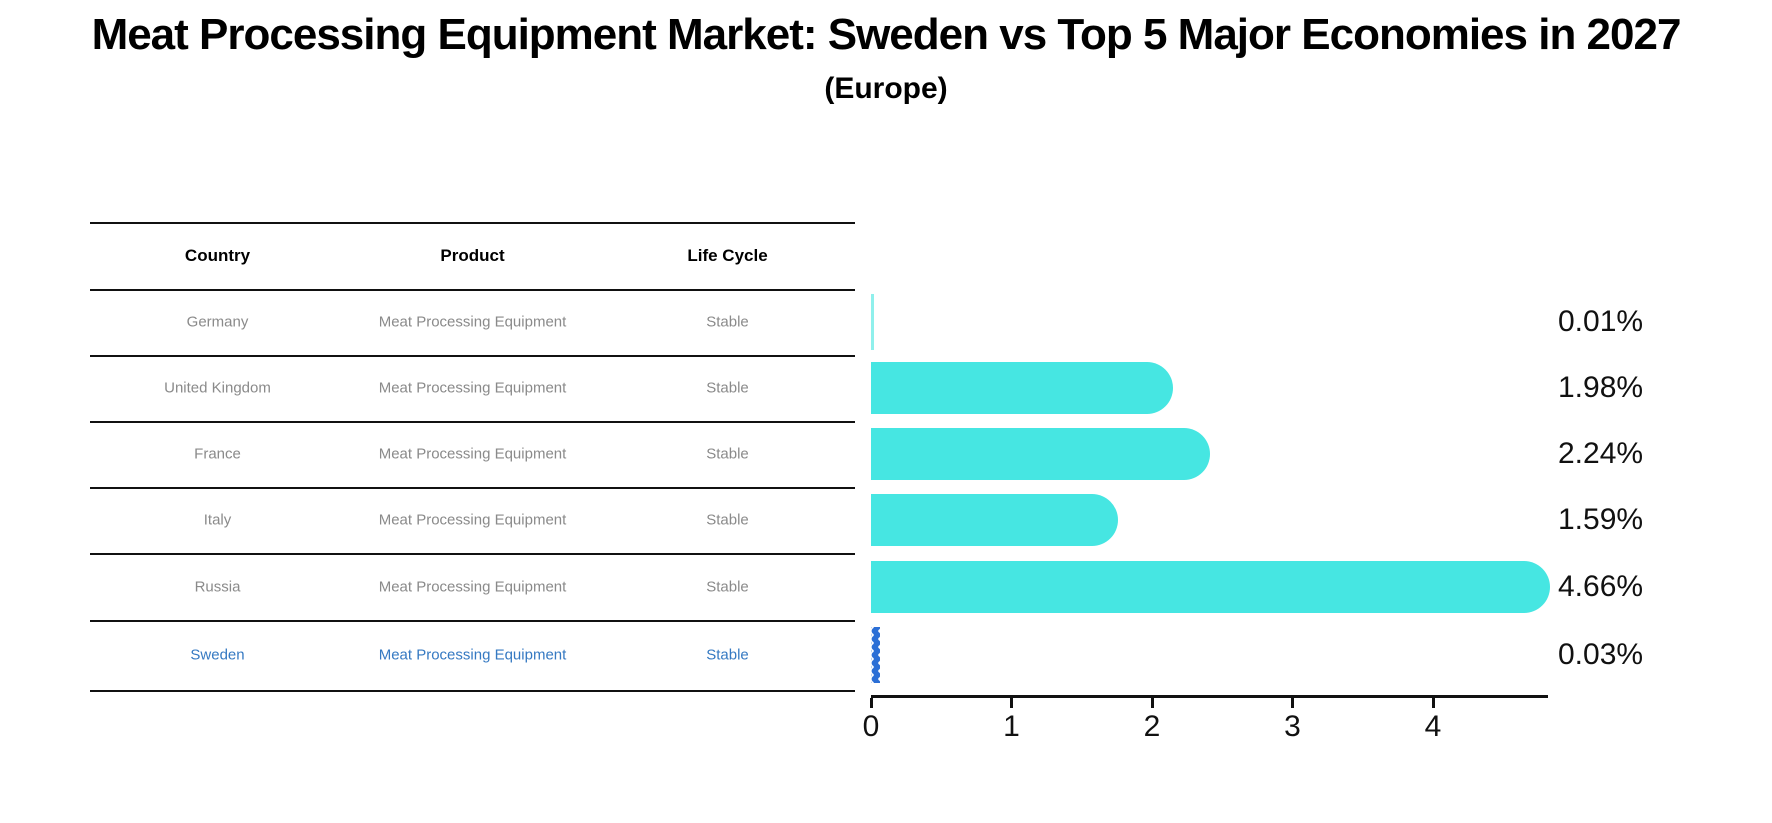 This screenshot has height=823, width=1772. I want to click on cell-germany-country: Germany, so click(217, 322).